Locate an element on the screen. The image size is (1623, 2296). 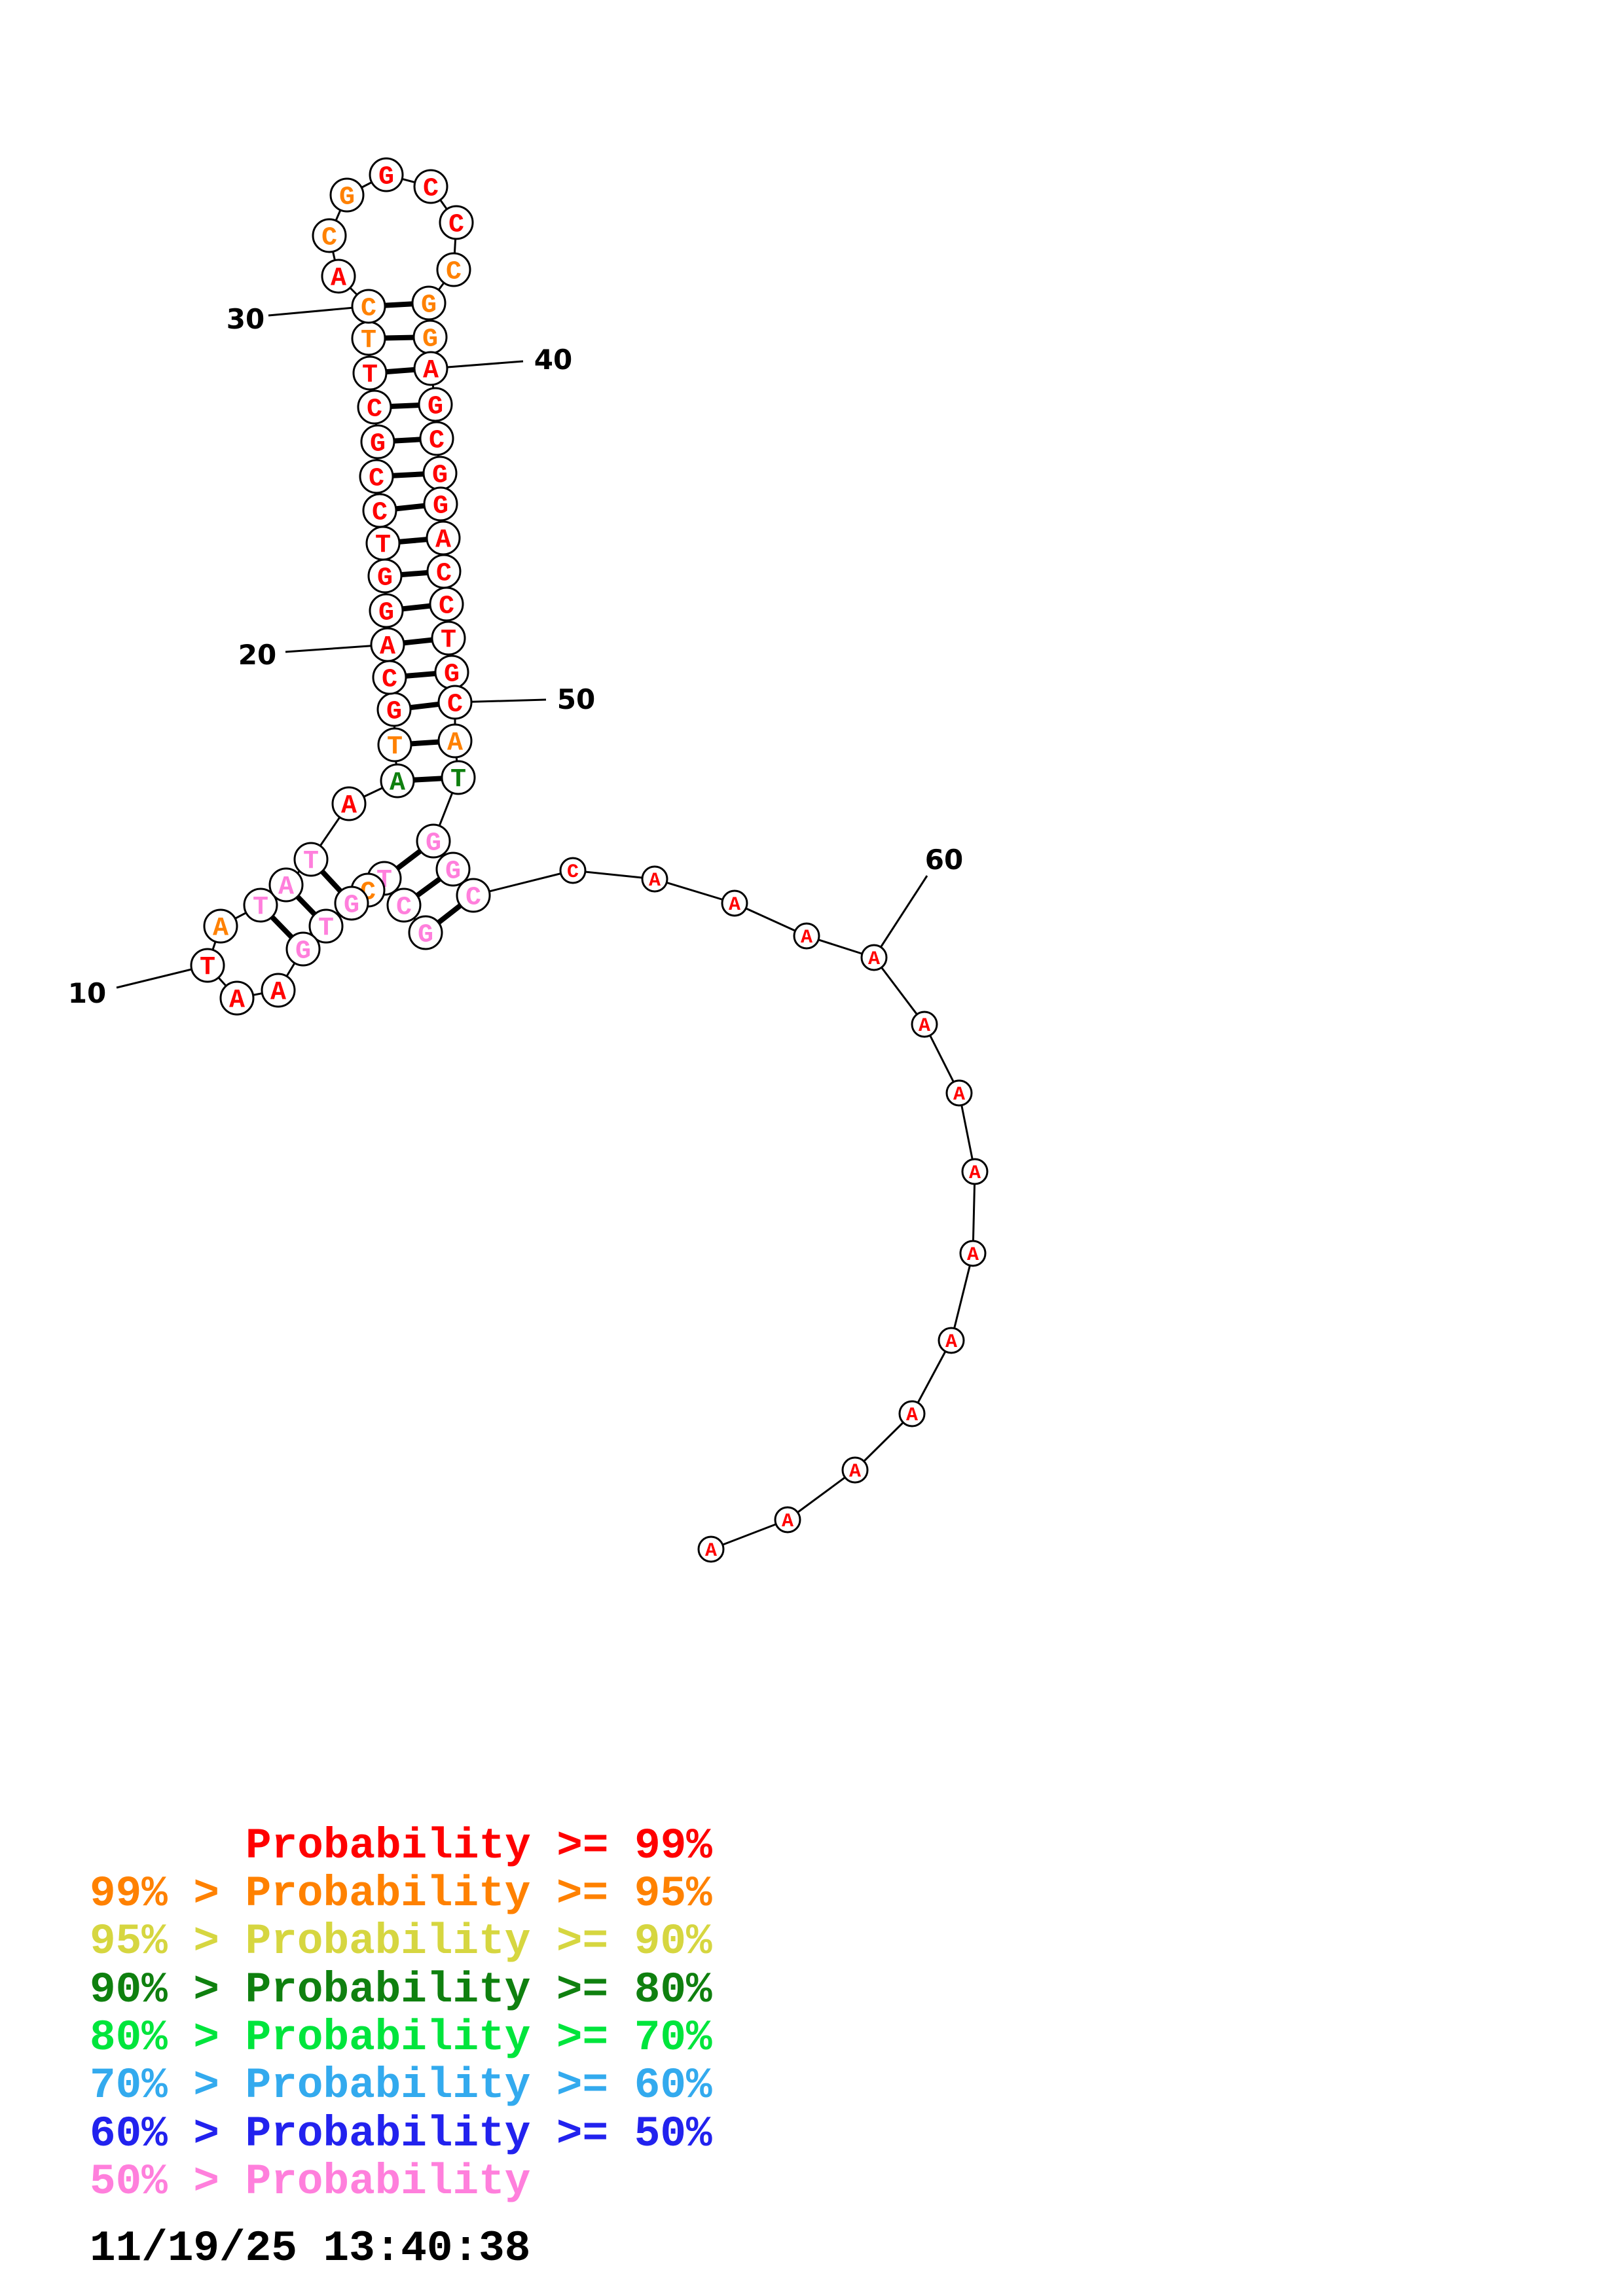
residue-letter-40: A is located at coordinates (431, 371).